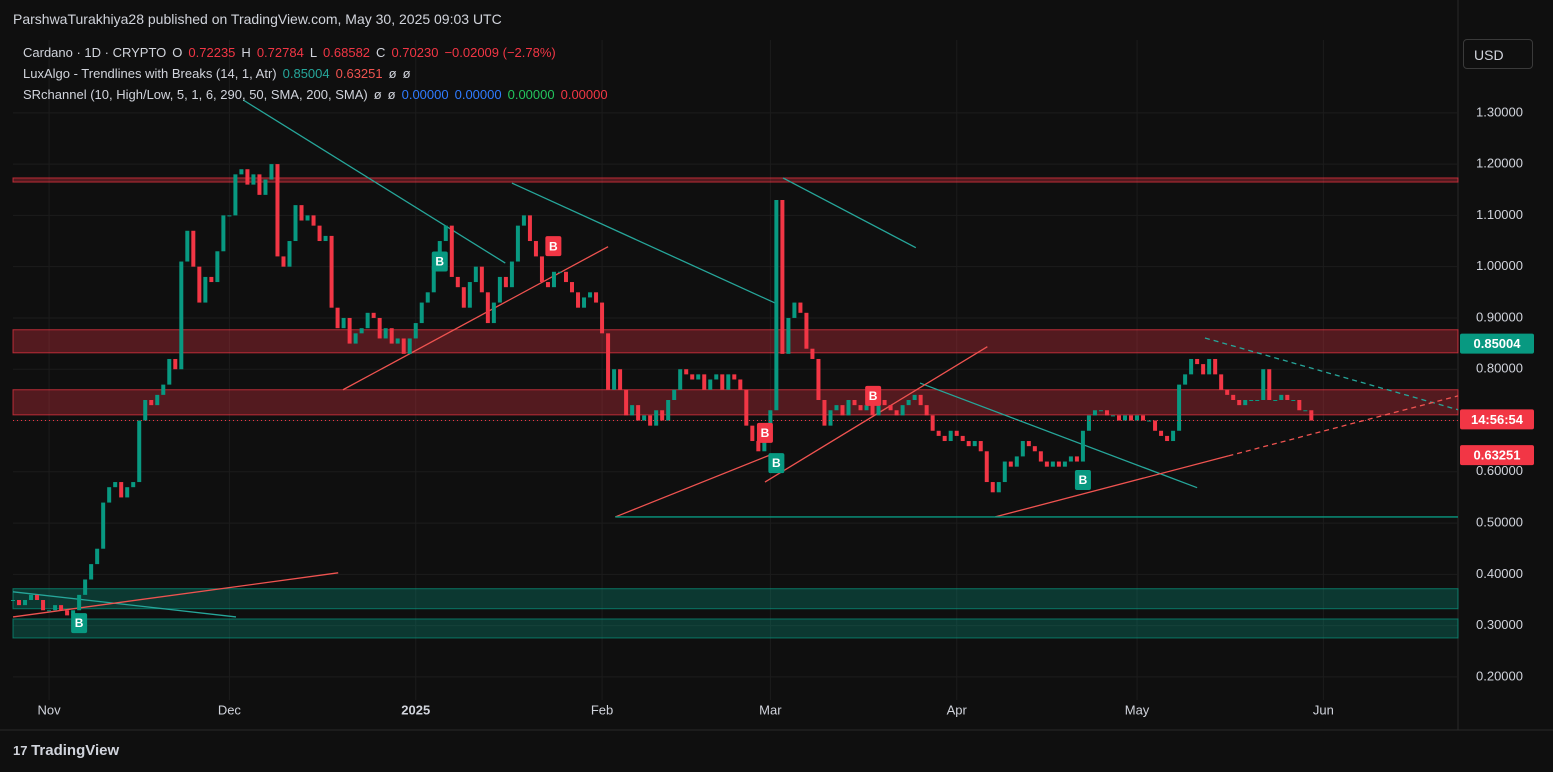 Image resolution: width=1553 pixels, height=772 pixels. What do you see at coordinates (359, 73) in the screenshot?
I see `legend-text: 0.63251` at bounding box center [359, 73].